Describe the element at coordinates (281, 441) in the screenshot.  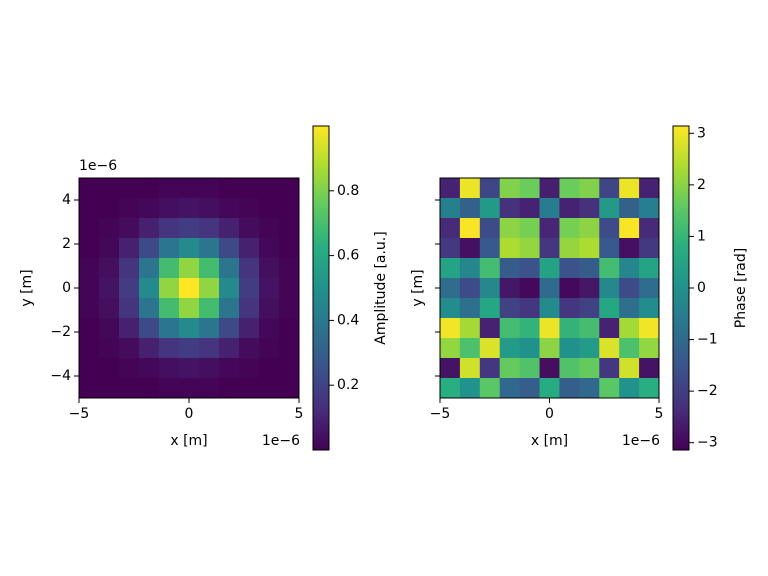
I see `x-offset-text: 1e−6` at that location.